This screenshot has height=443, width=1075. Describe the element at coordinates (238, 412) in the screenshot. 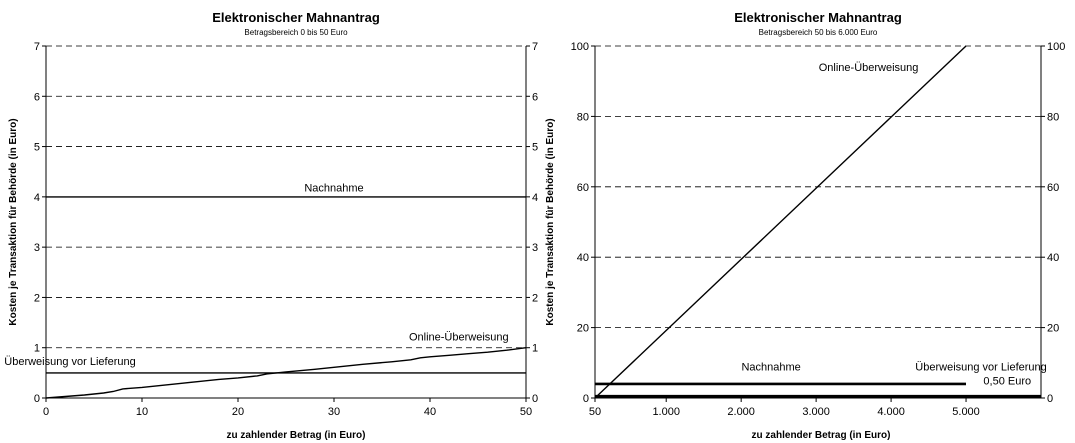

I see `x-tick-label: 20` at that location.